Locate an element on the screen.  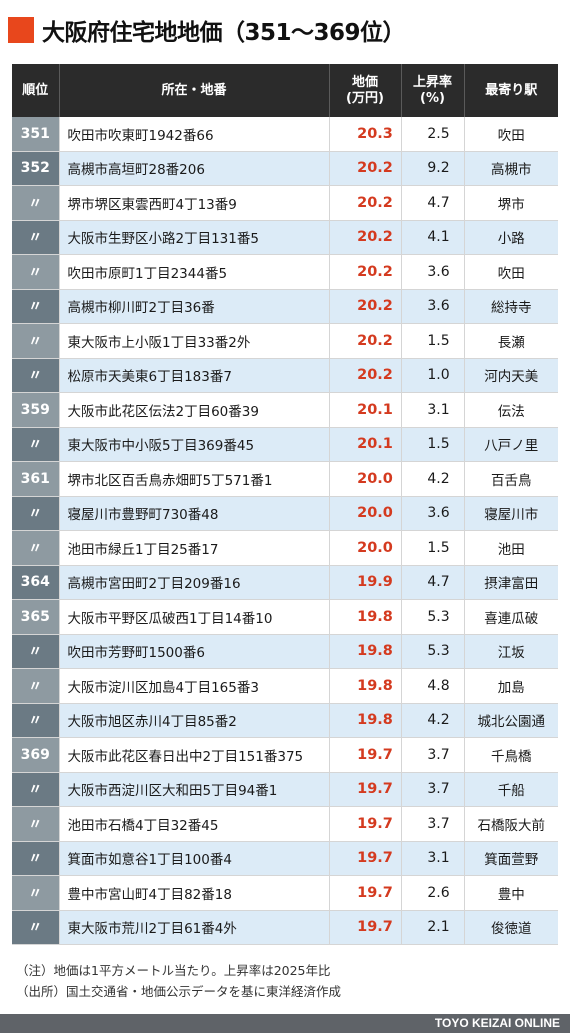
rank-cell: 364 is located at coordinates (36, 582).